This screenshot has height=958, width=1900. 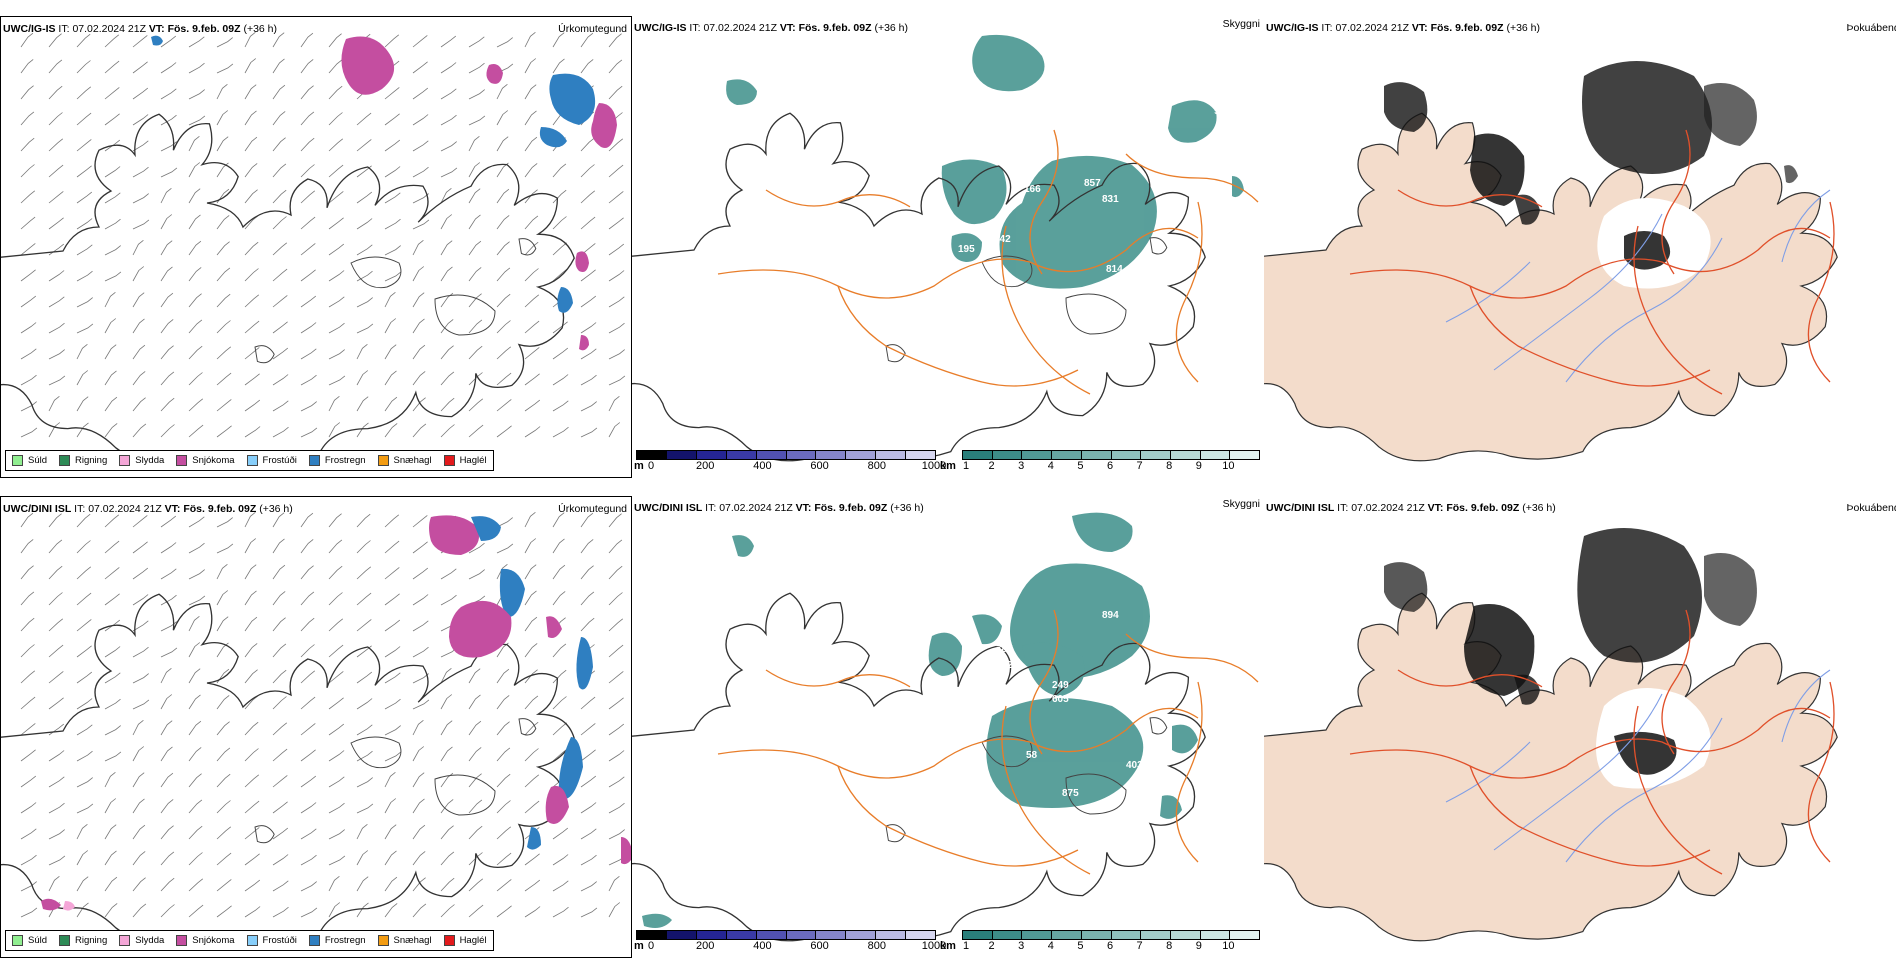 I want to click on legend-item: Snjókoma, so click(x=205, y=940).